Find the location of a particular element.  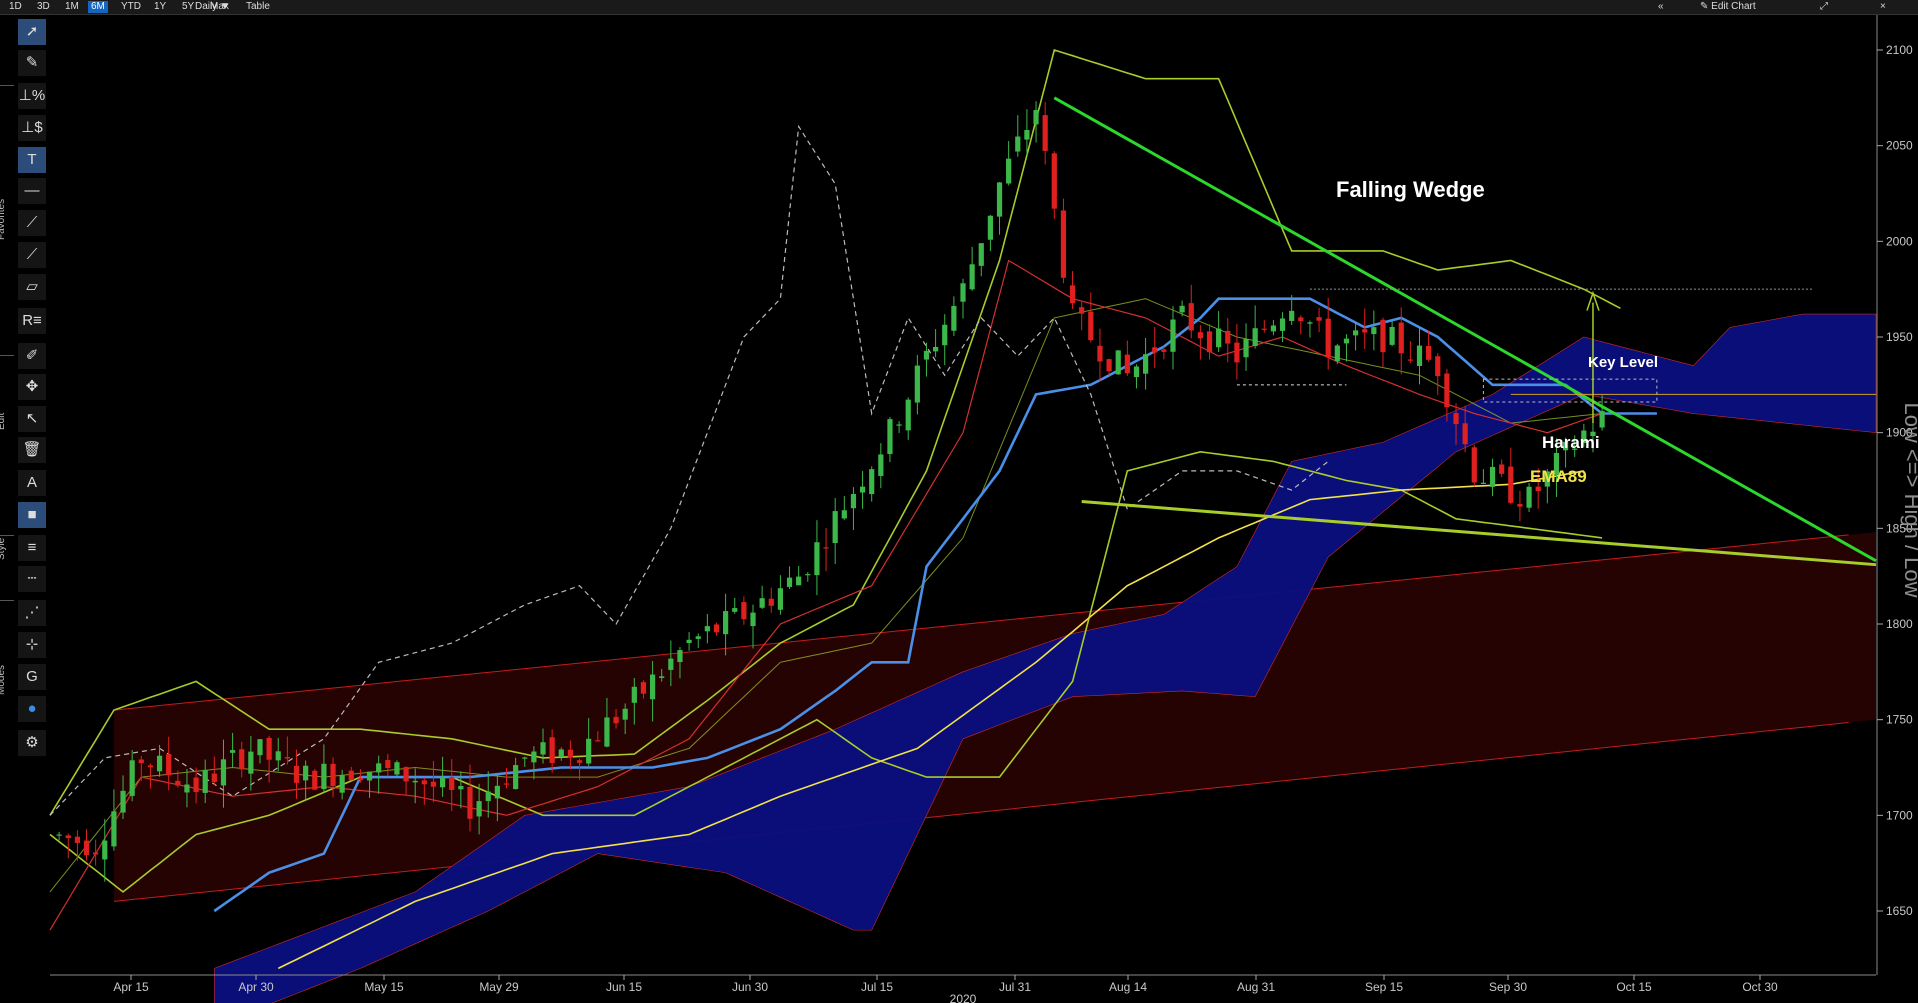

collapse-icon: « is located at coordinates (1661, 6).